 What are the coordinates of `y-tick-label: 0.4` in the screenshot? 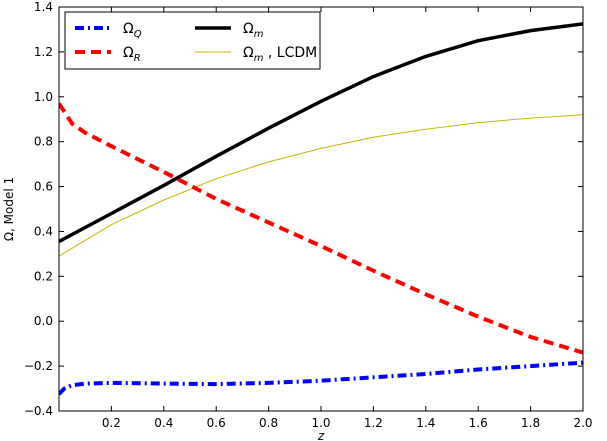 It's located at (43, 231).